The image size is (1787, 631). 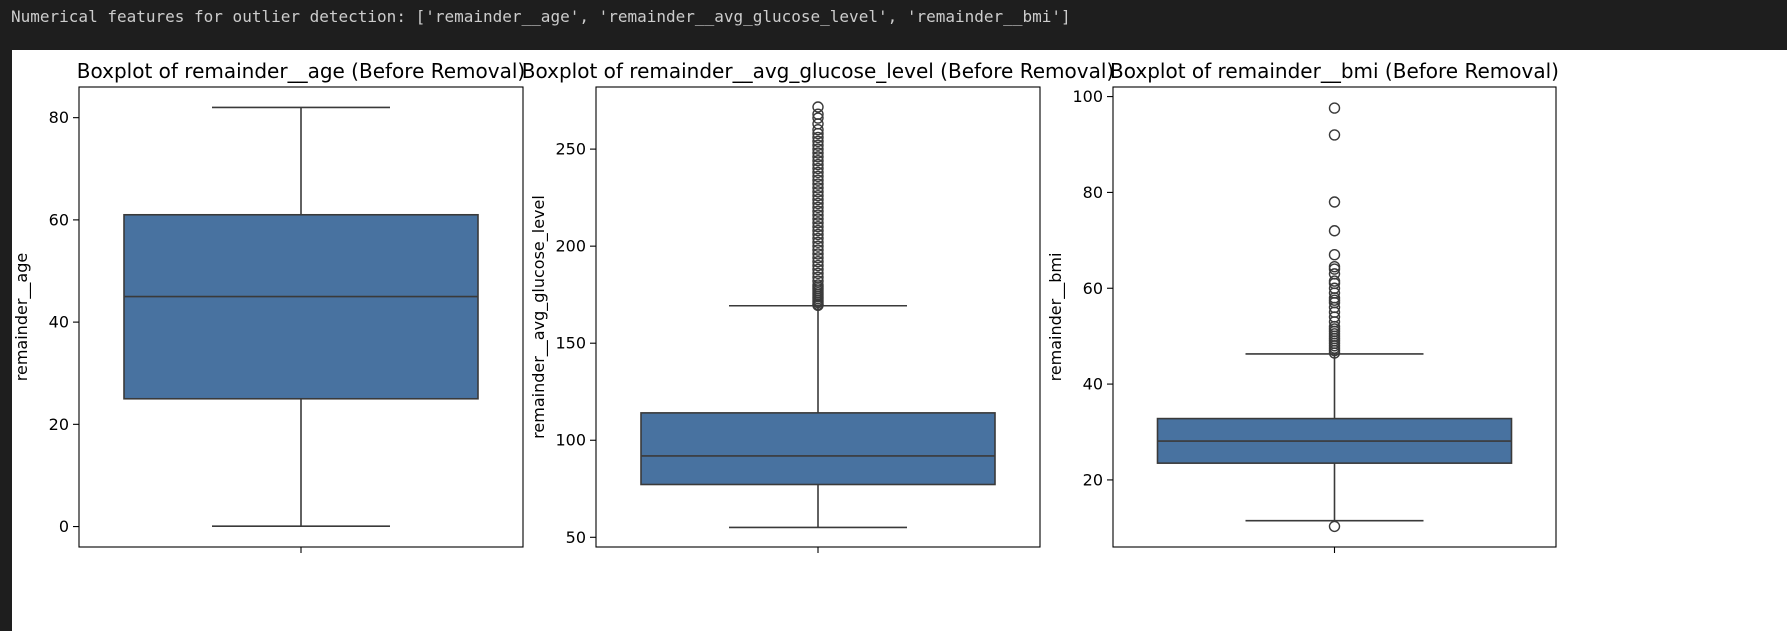 What do you see at coordinates (59, 322) in the screenshot?
I see `y-tick-label-1-40: 40` at bounding box center [59, 322].